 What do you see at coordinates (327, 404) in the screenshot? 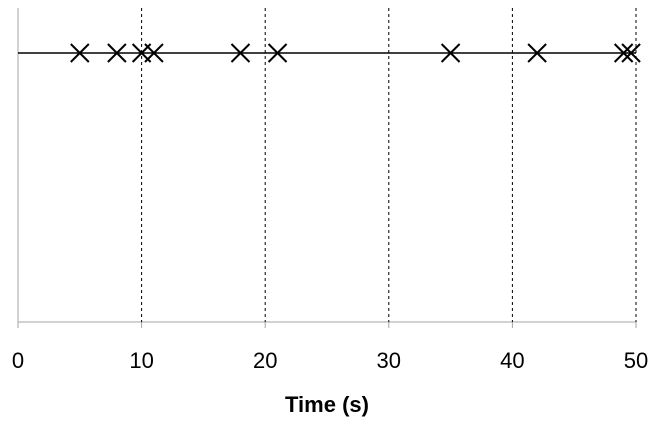
I see `x-axis-label: Time (s)` at bounding box center [327, 404].